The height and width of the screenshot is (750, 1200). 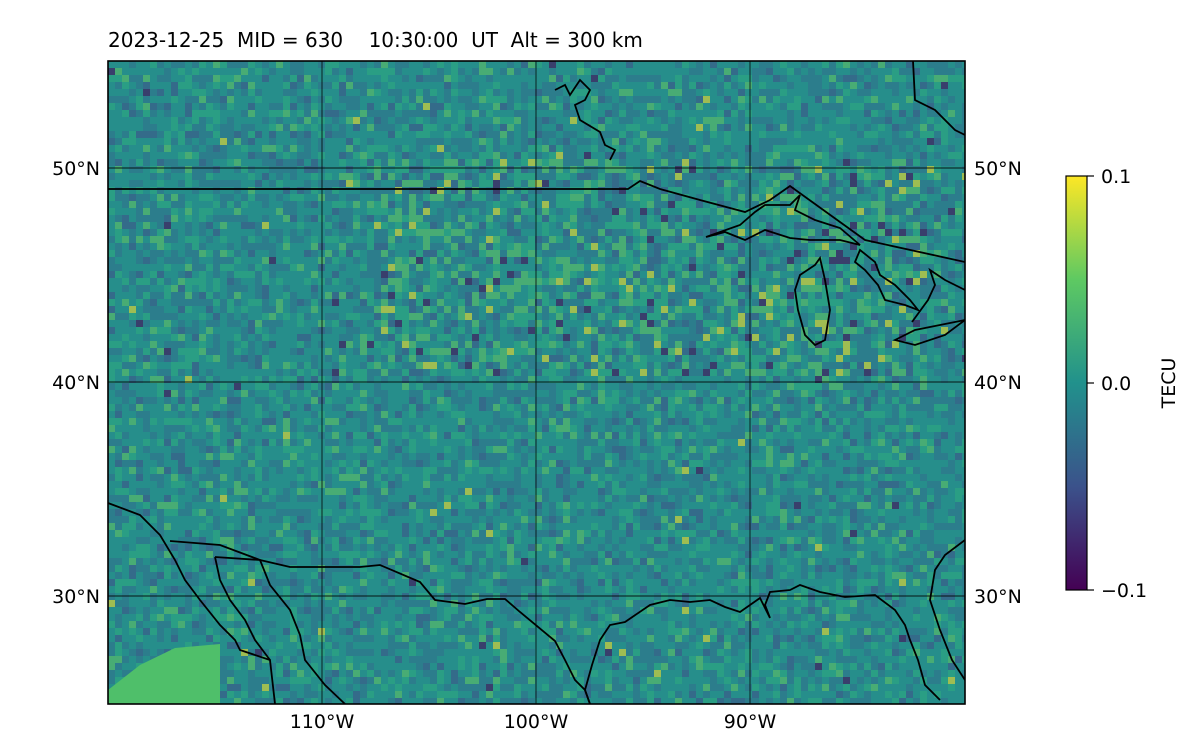 I want to click on hudson-bay-coast, so click(x=585, y=119).